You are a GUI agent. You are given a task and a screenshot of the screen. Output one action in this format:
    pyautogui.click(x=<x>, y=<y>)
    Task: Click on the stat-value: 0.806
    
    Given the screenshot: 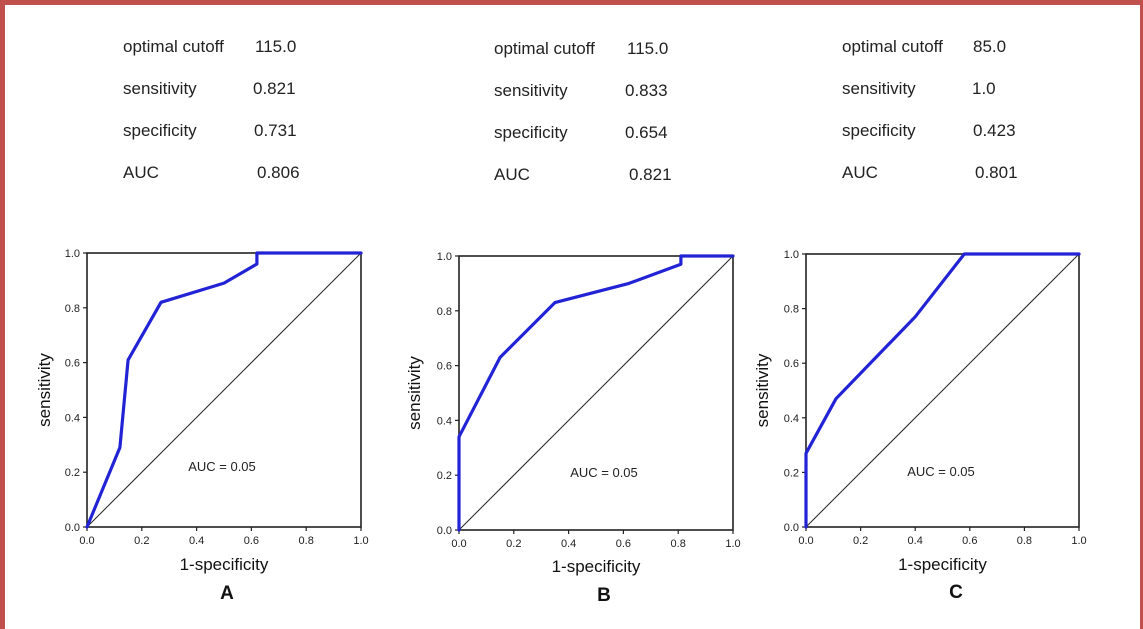 What is the action you would take?
    pyautogui.click(x=278, y=172)
    